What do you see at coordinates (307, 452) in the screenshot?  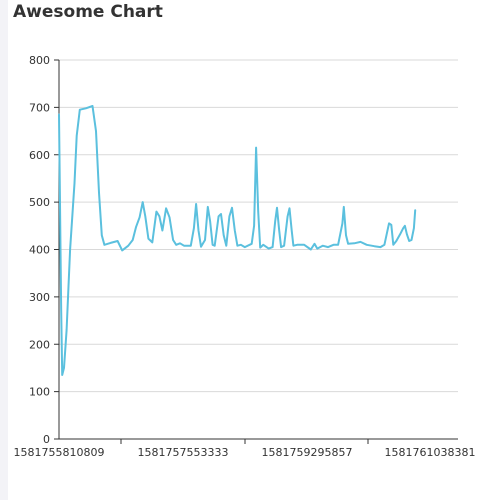 I see `x-tick-label: 1581759295857` at bounding box center [307, 452].